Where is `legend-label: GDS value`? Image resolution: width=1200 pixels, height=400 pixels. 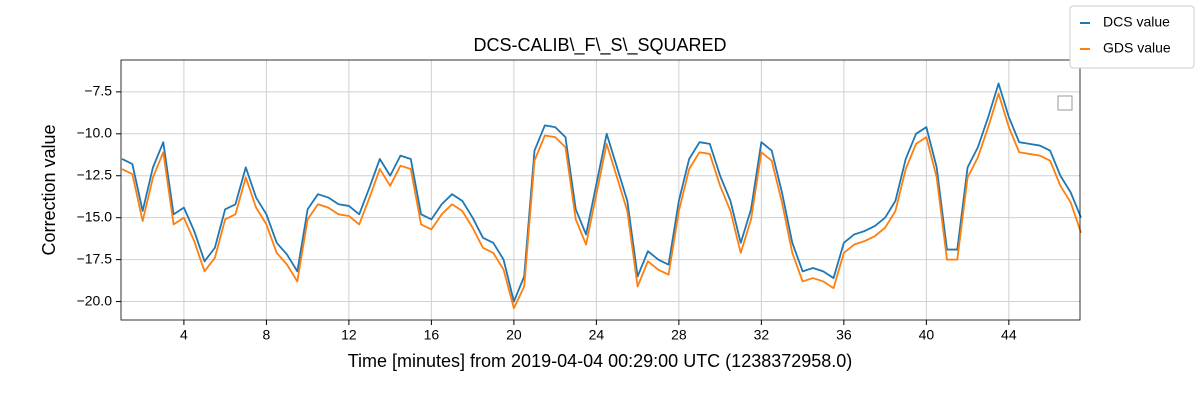 legend-label: GDS value is located at coordinates (1137, 48).